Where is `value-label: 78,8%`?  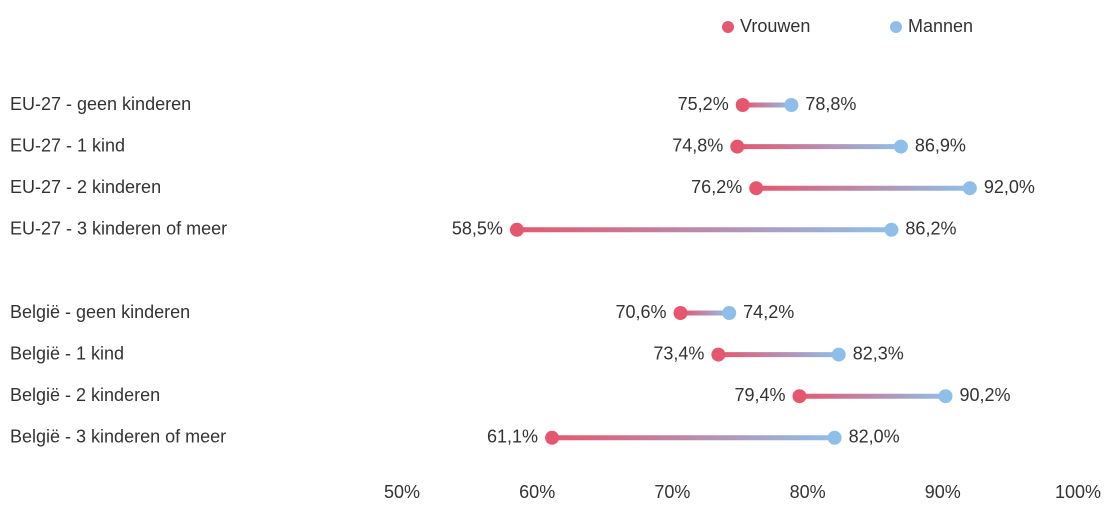
value-label: 78,8% is located at coordinates (830, 104).